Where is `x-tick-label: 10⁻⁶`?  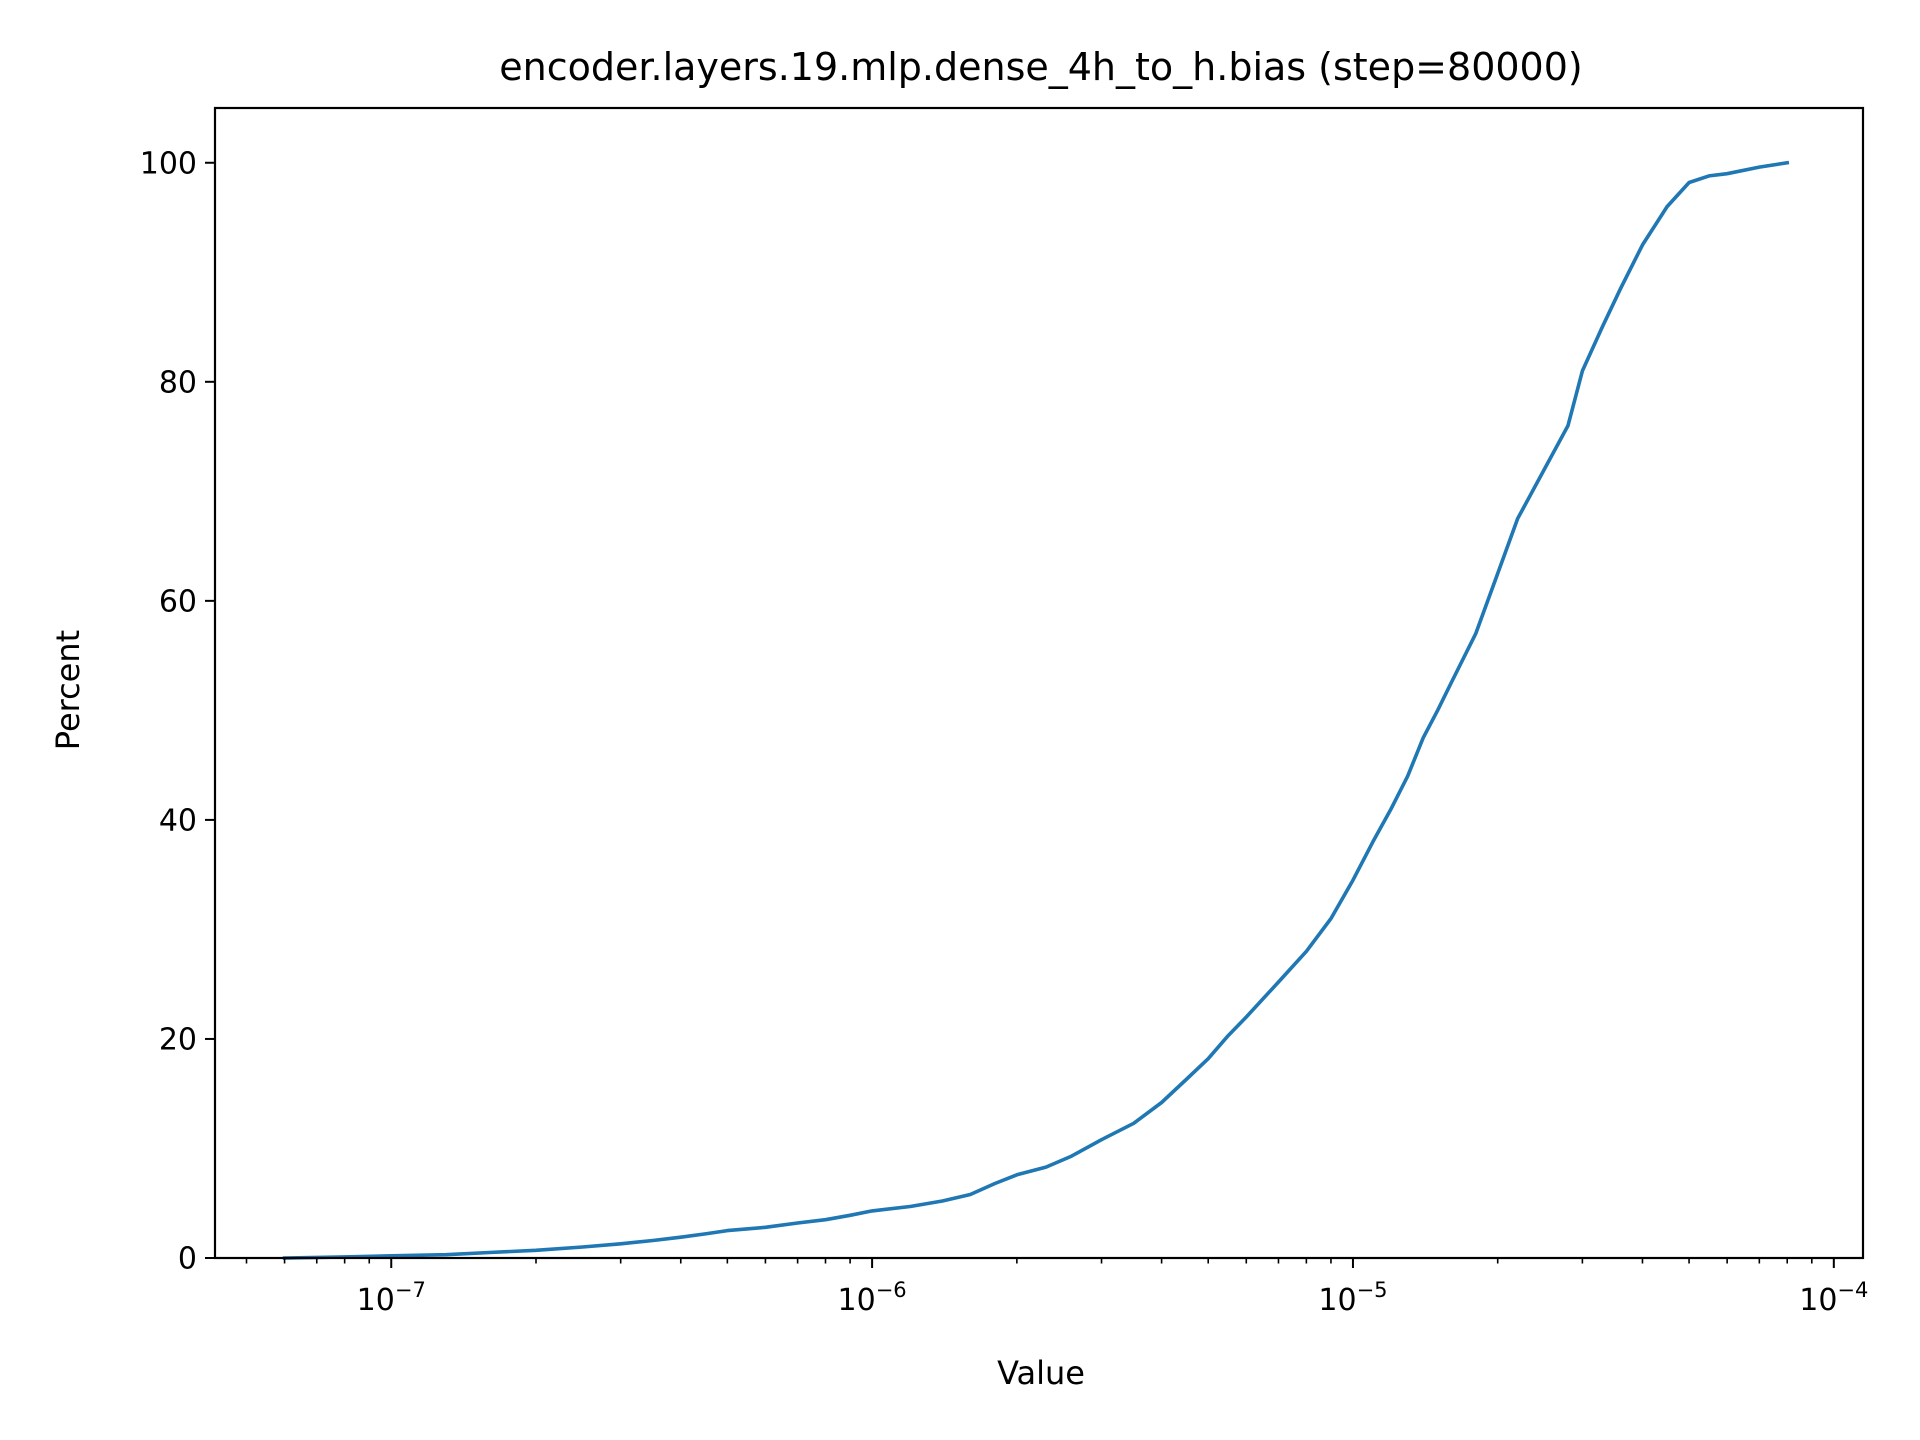
x-tick-label: 10⁻⁶ is located at coordinates (872, 1298).